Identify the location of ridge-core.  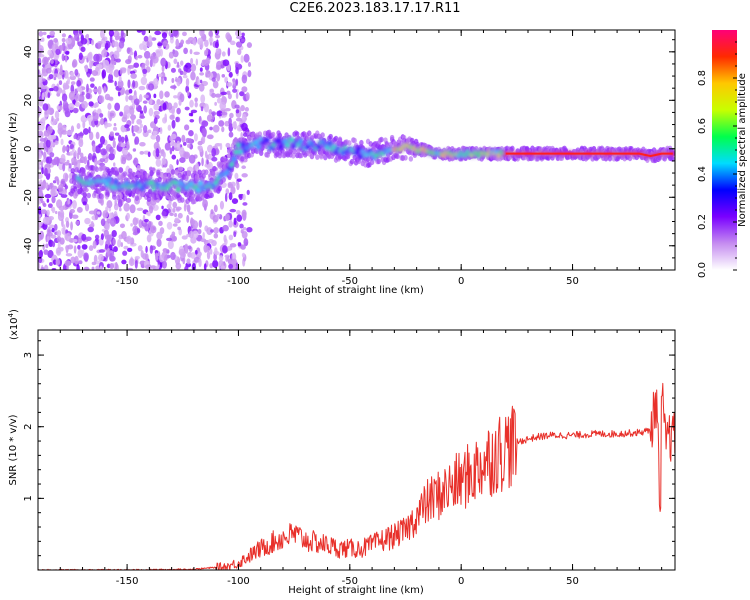
(216, 182).